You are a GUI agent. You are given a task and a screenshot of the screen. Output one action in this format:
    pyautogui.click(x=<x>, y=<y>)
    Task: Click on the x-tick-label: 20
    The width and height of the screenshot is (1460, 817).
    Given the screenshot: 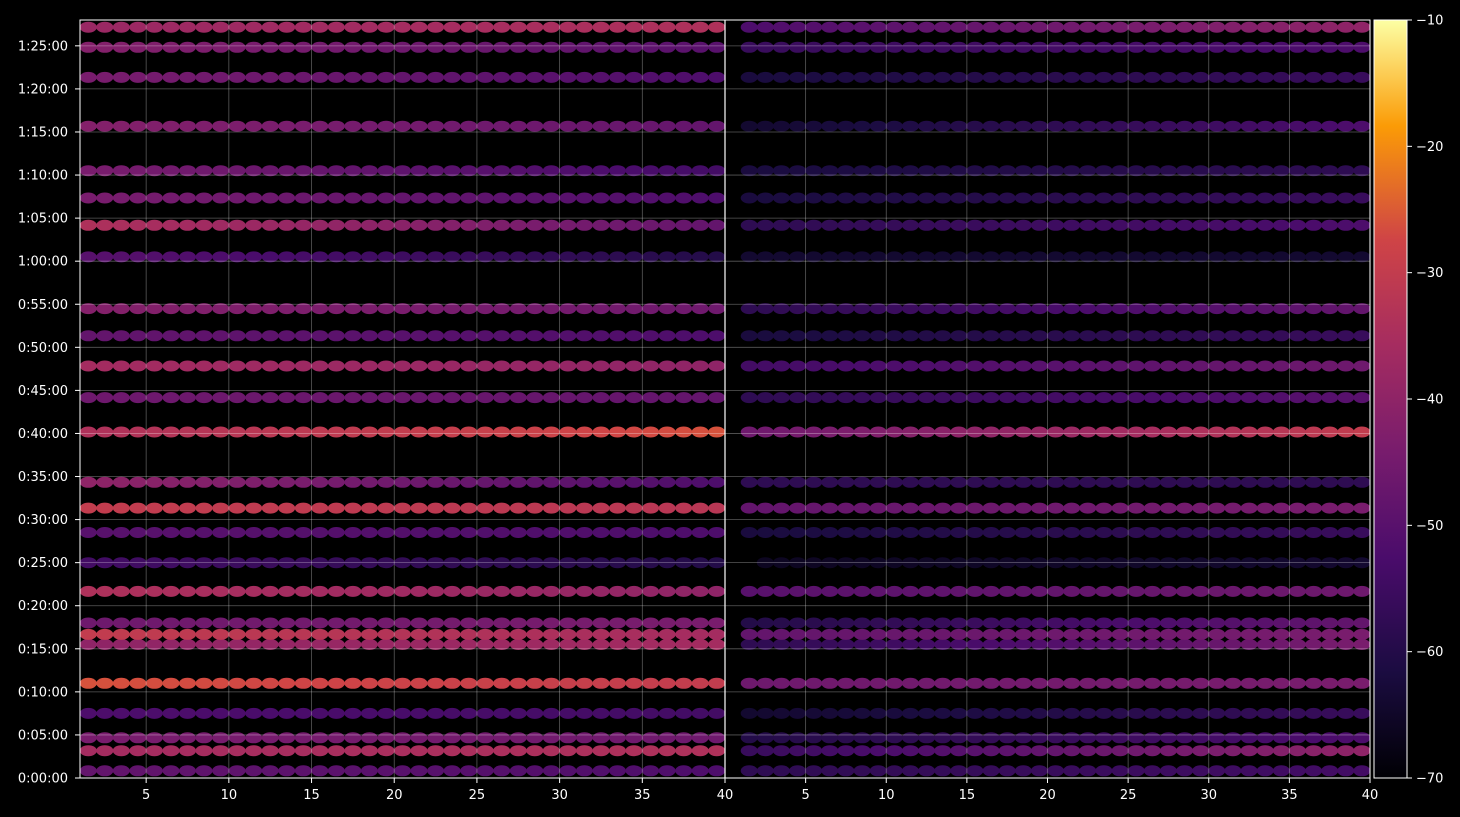 What is the action you would take?
    pyautogui.click(x=1047, y=795)
    